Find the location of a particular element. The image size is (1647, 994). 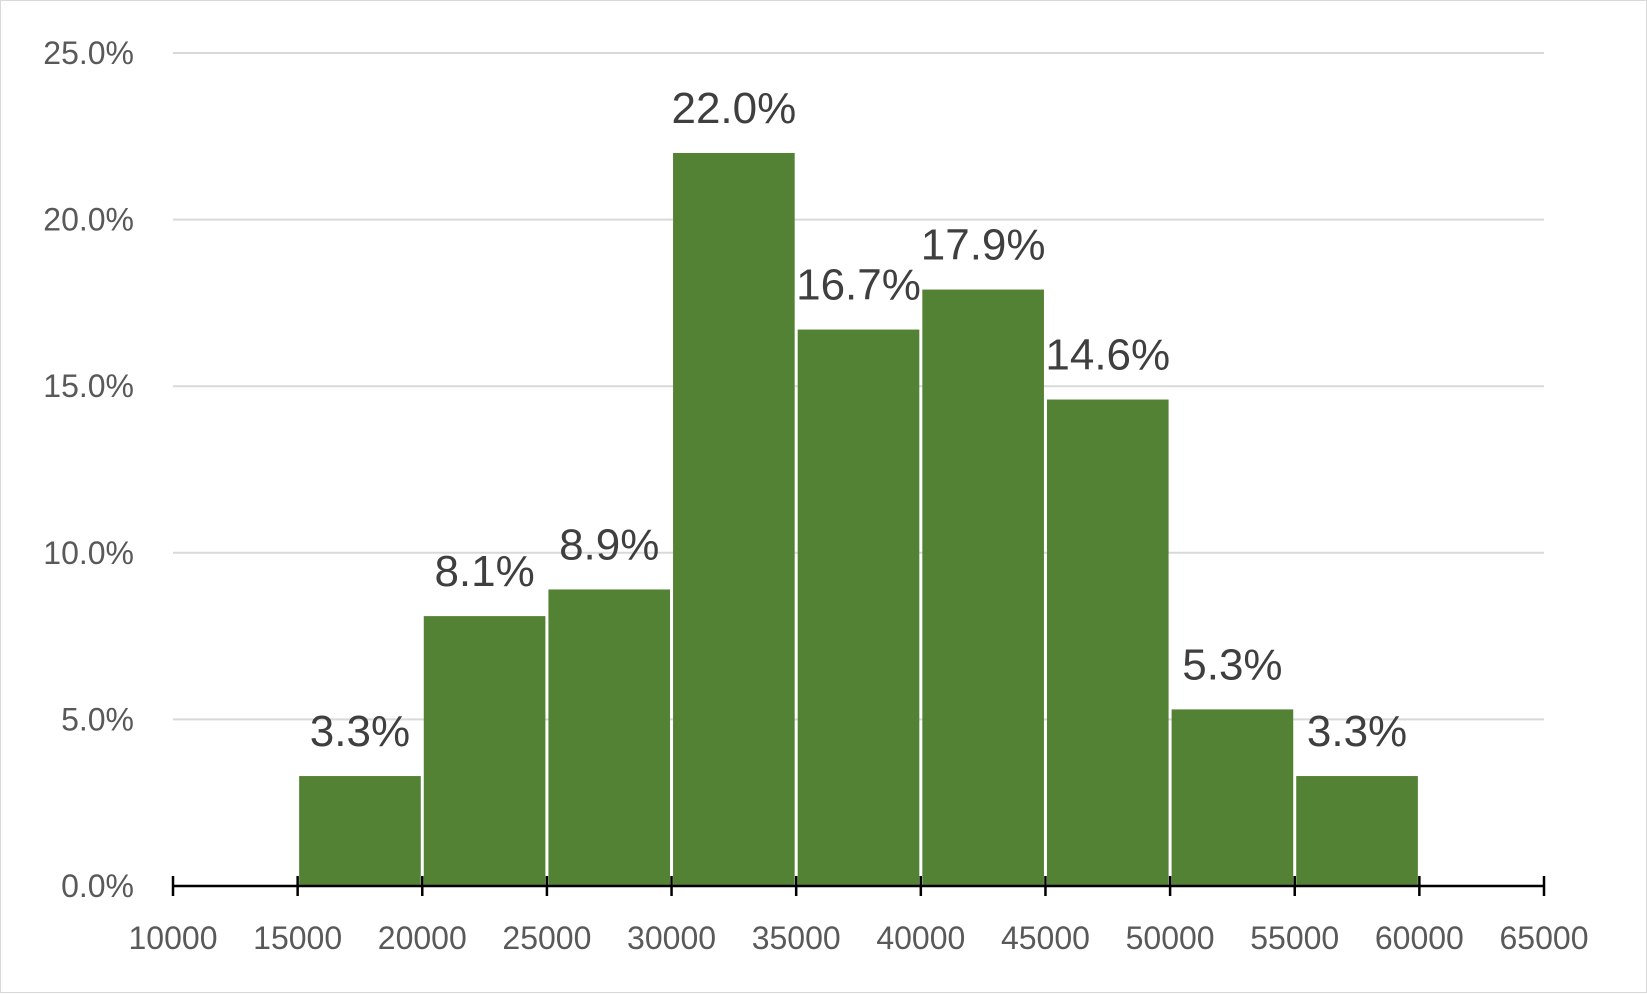

data-label: 8.1% is located at coordinates (484, 571).